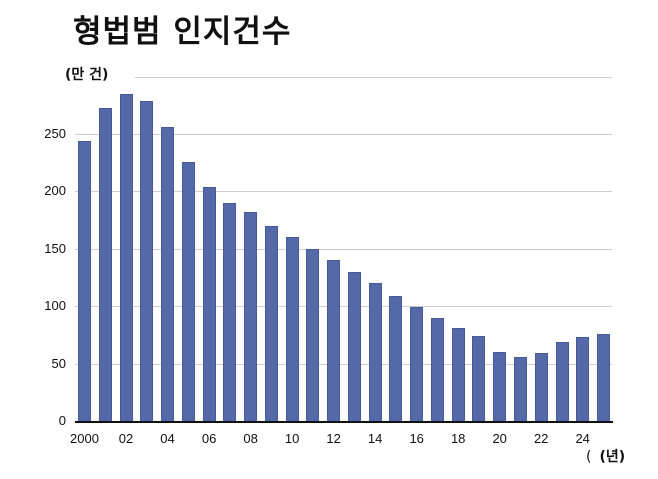 Image resolution: width=658 pixels, height=479 pixels. I want to click on x-tick-label: 02, so click(126, 438).